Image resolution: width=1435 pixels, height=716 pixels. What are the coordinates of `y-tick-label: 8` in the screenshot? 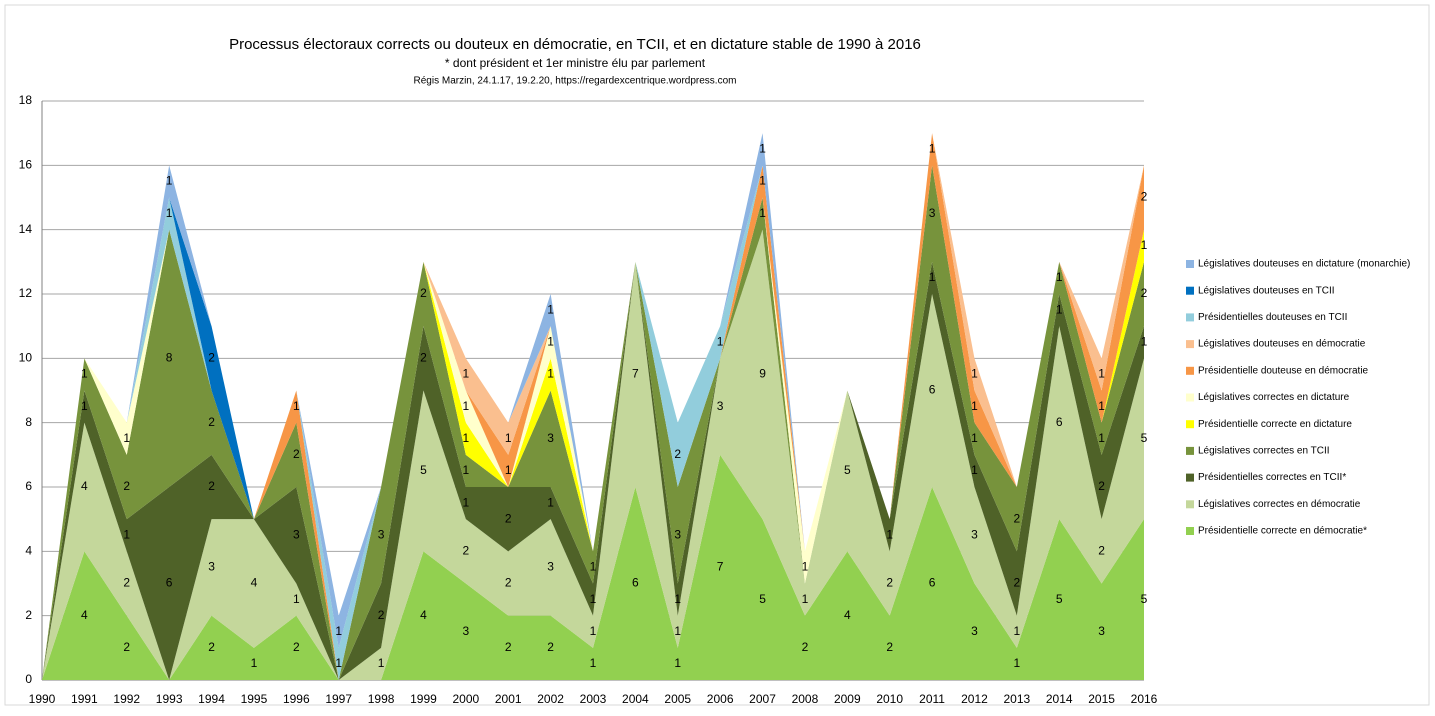 It's located at (28, 422).